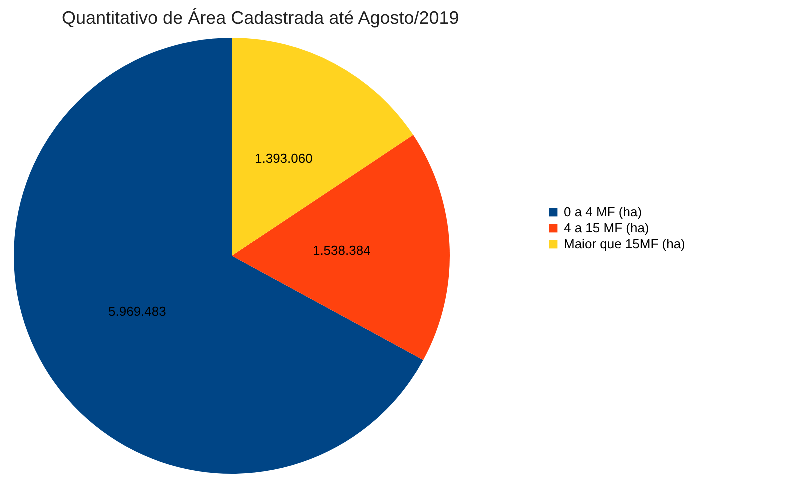 The height and width of the screenshot is (488, 788). I want to click on data-label: 1.538.384, so click(341, 250).